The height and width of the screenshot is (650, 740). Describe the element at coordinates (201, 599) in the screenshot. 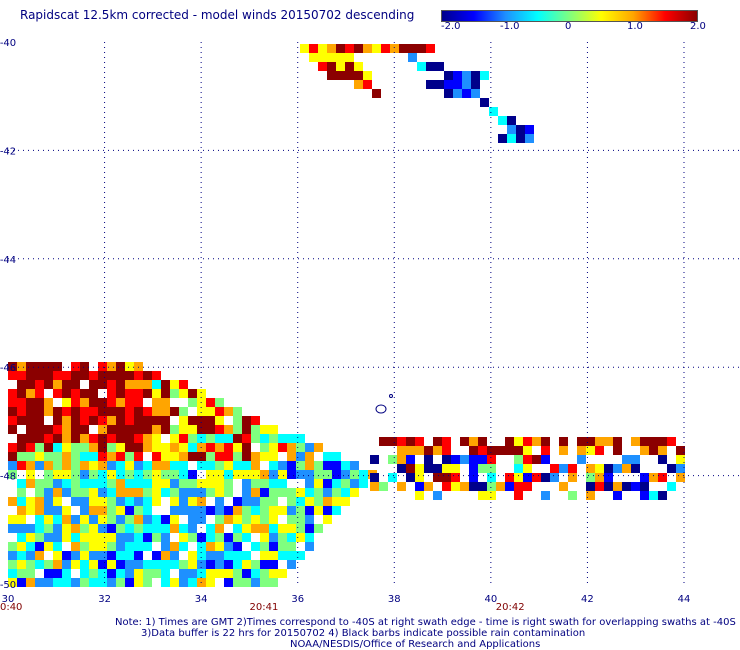

I see `x-tick-label: 34` at that location.